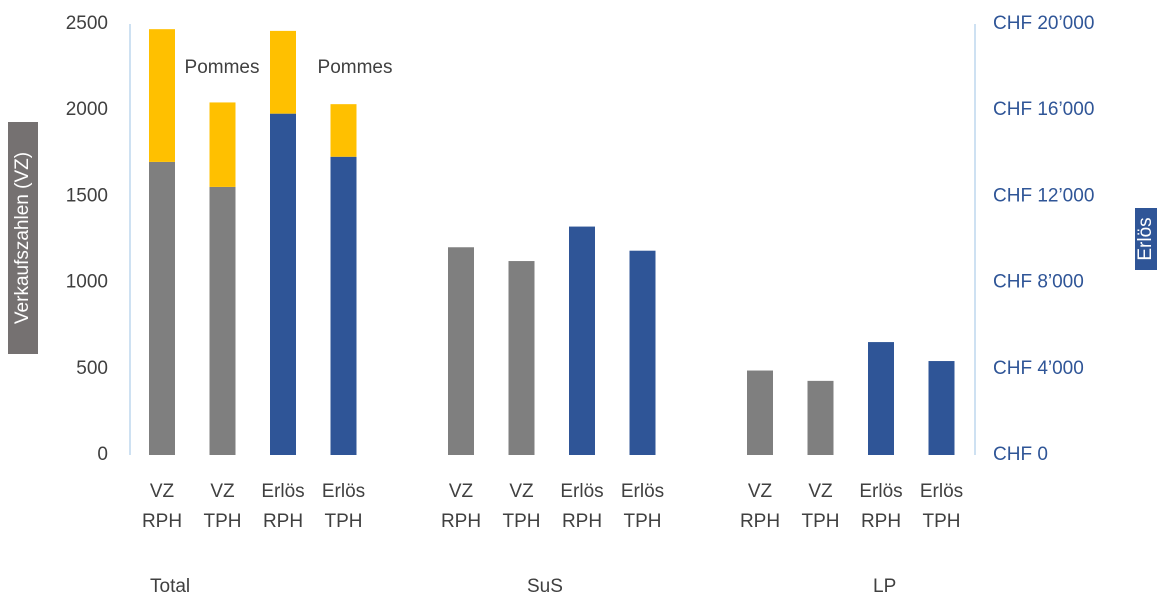  Describe the element at coordinates (102, 454) in the screenshot. I see `y-tick-label: 0` at that location.